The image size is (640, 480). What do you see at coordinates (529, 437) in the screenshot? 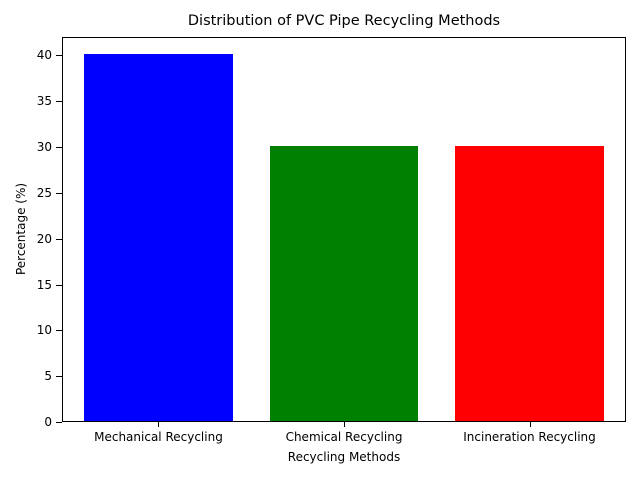
I see `x-tick-label: Incineration Recycling` at bounding box center [529, 437].